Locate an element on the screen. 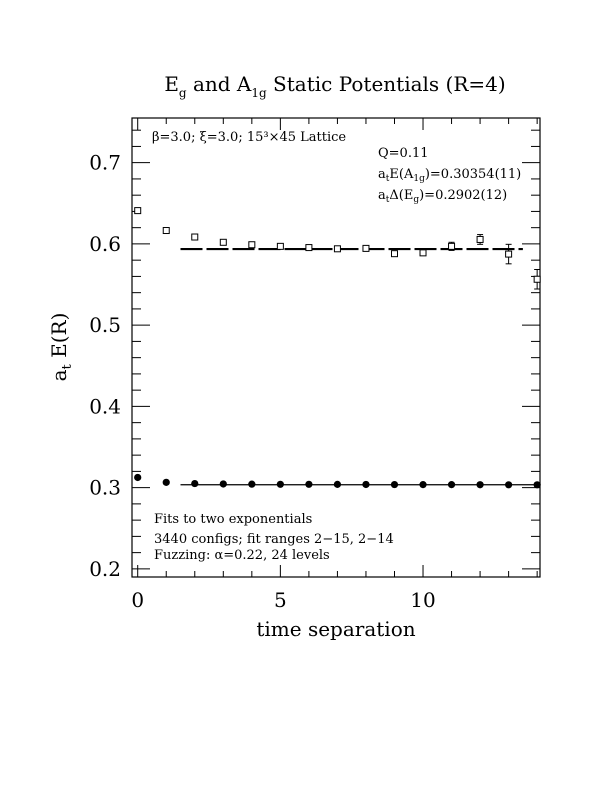 The height and width of the screenshot is (792, 612). fits-annotation-line2: 3440 configs; fit ranges 2−15, 2−14 is located at coordinates (274, 539).